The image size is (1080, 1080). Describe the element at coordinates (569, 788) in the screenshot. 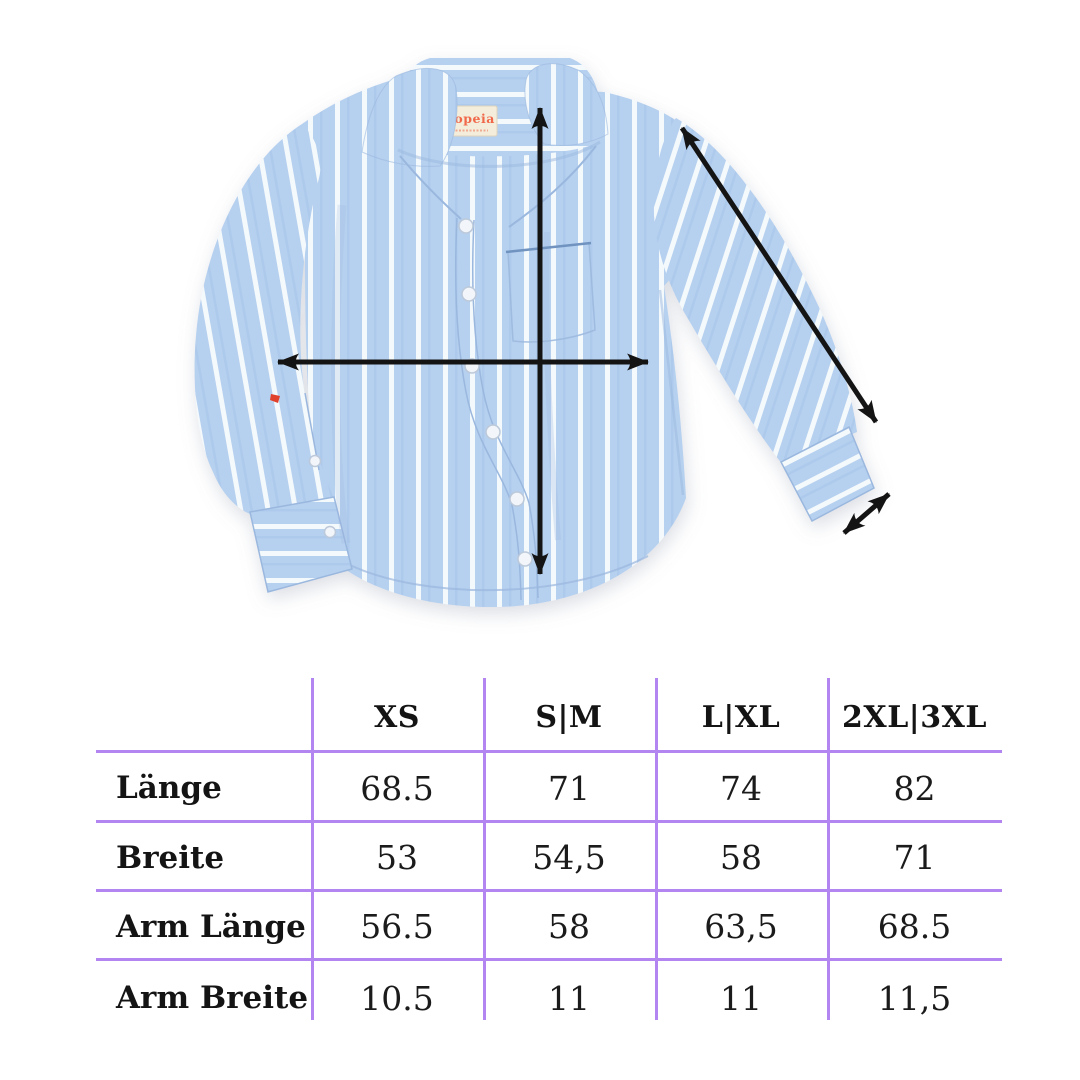

I see `value-laenge-sm: 71` at that location.